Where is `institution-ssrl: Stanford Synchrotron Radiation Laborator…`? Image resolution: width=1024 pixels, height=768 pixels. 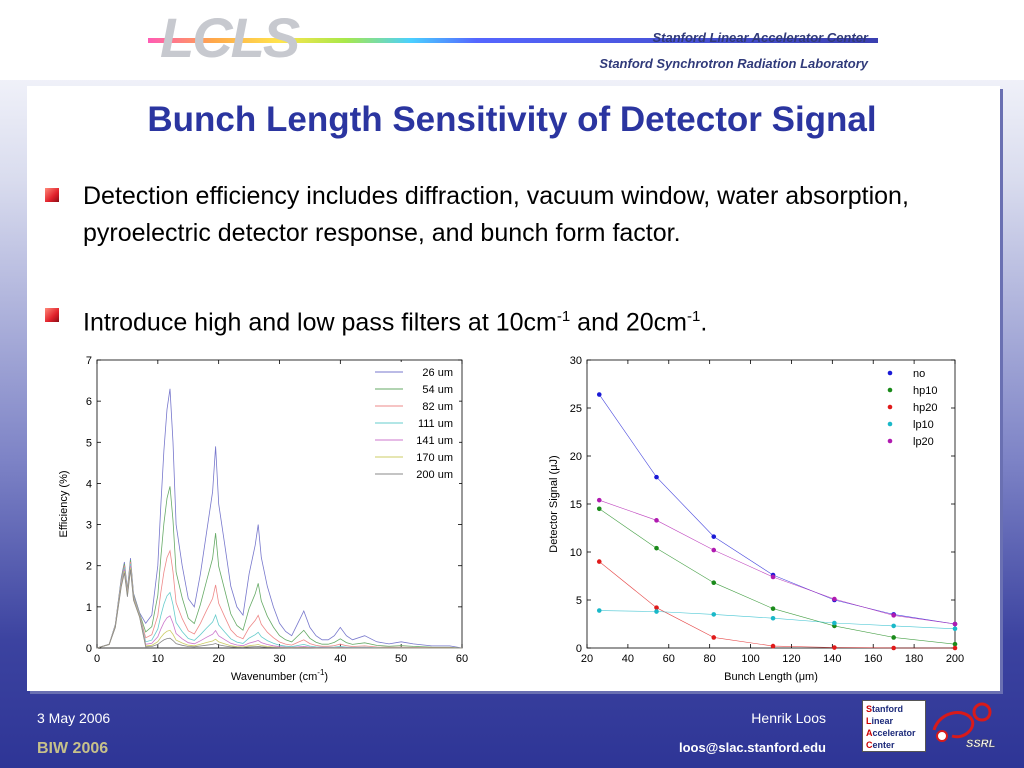
institution-ssrl: Stanford Synchrotron Radiation Laborator… is located at coordinates (733, 63).